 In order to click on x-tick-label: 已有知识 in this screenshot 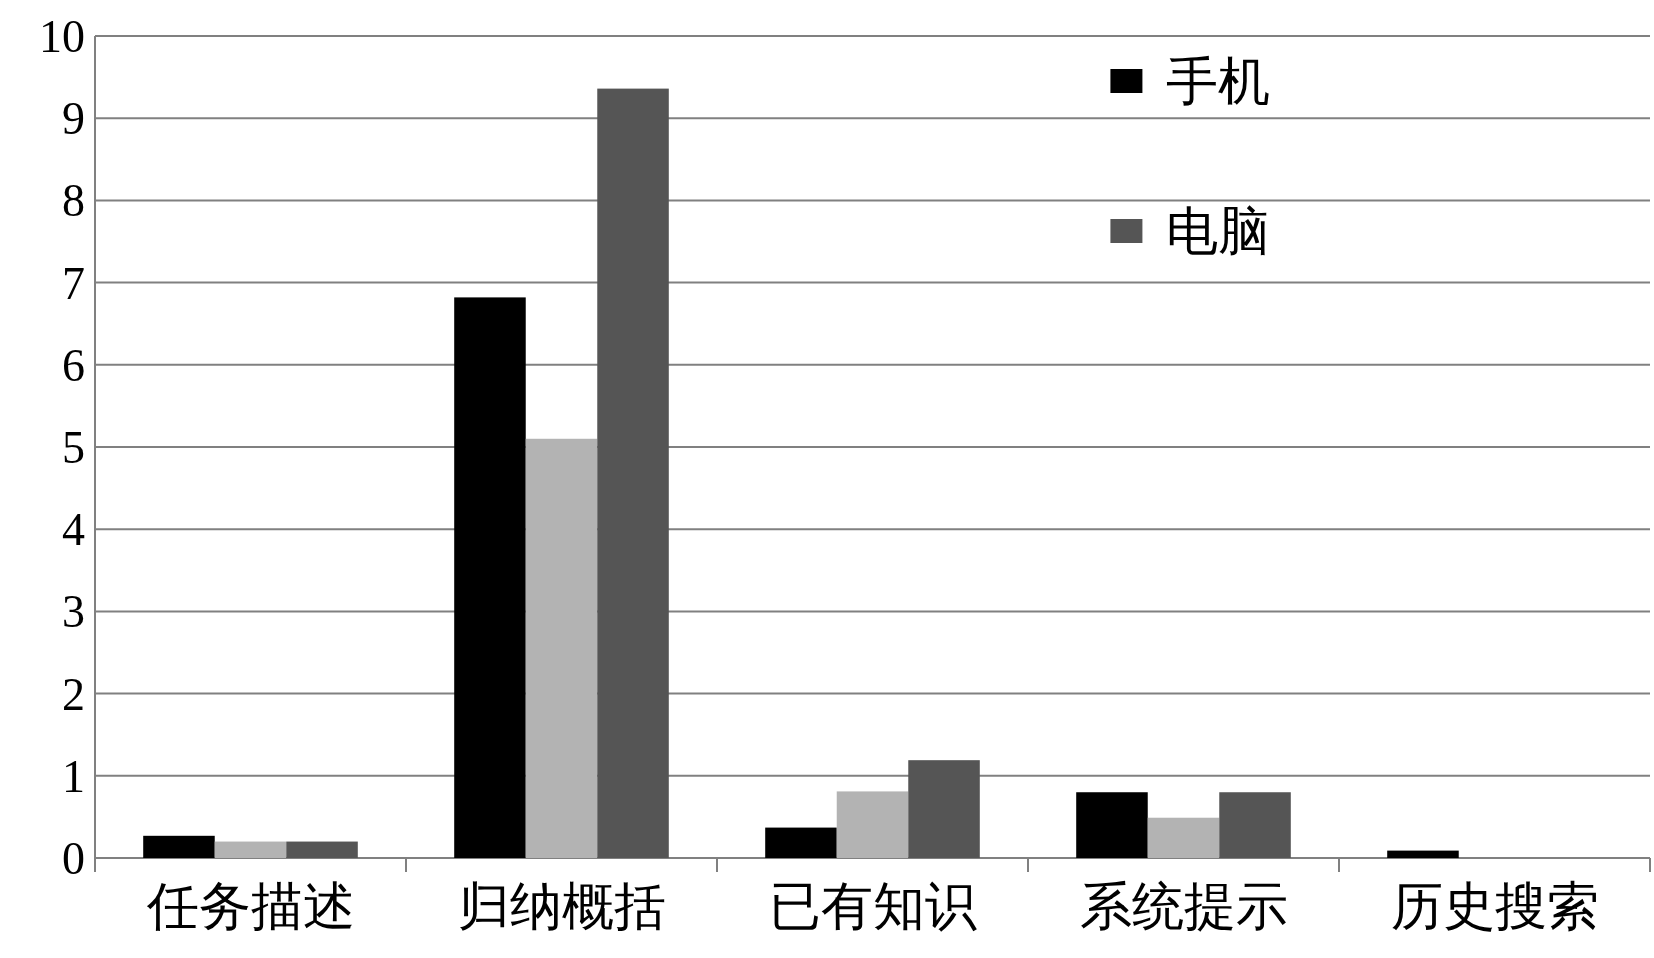, I will do `click(872, 906)`.